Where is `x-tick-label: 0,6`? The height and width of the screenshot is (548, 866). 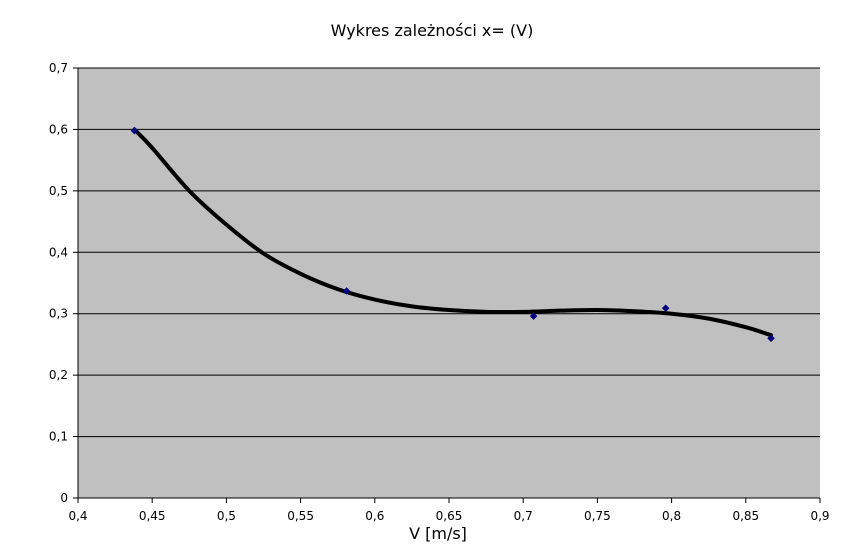 x-tick-label: 0,6 is located at coordinates (374, 516).